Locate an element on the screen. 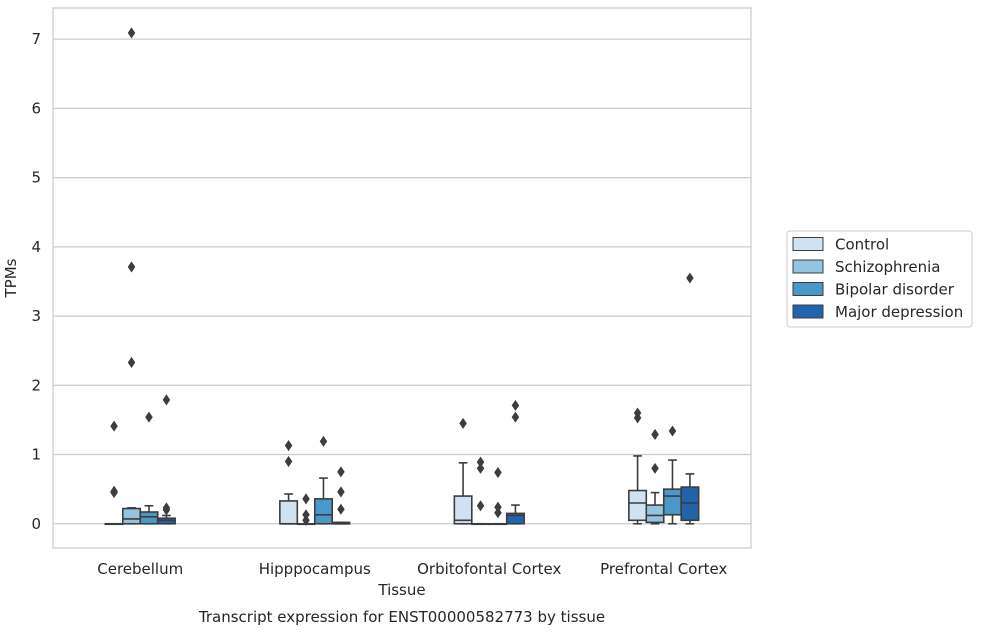 This screenshot has height=638, width=983. y-tick-label: 4 is located at coordinates (36, 247).